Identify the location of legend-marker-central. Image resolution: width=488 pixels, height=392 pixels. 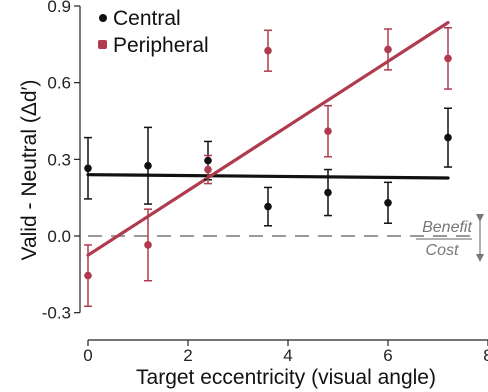
(103, 18).